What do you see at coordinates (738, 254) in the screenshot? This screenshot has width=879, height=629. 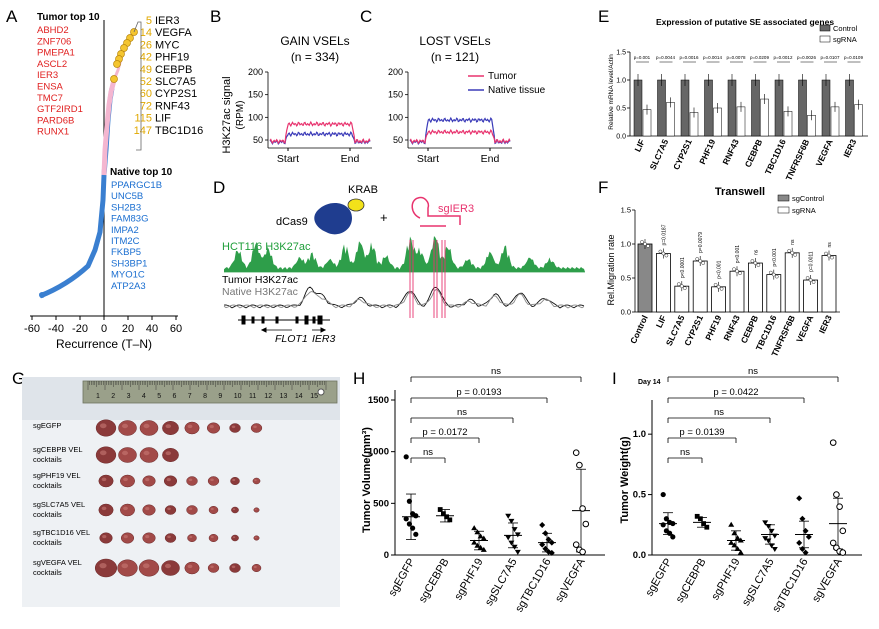 I see `p-value: p<0.001` at bounding box center [738, 254].